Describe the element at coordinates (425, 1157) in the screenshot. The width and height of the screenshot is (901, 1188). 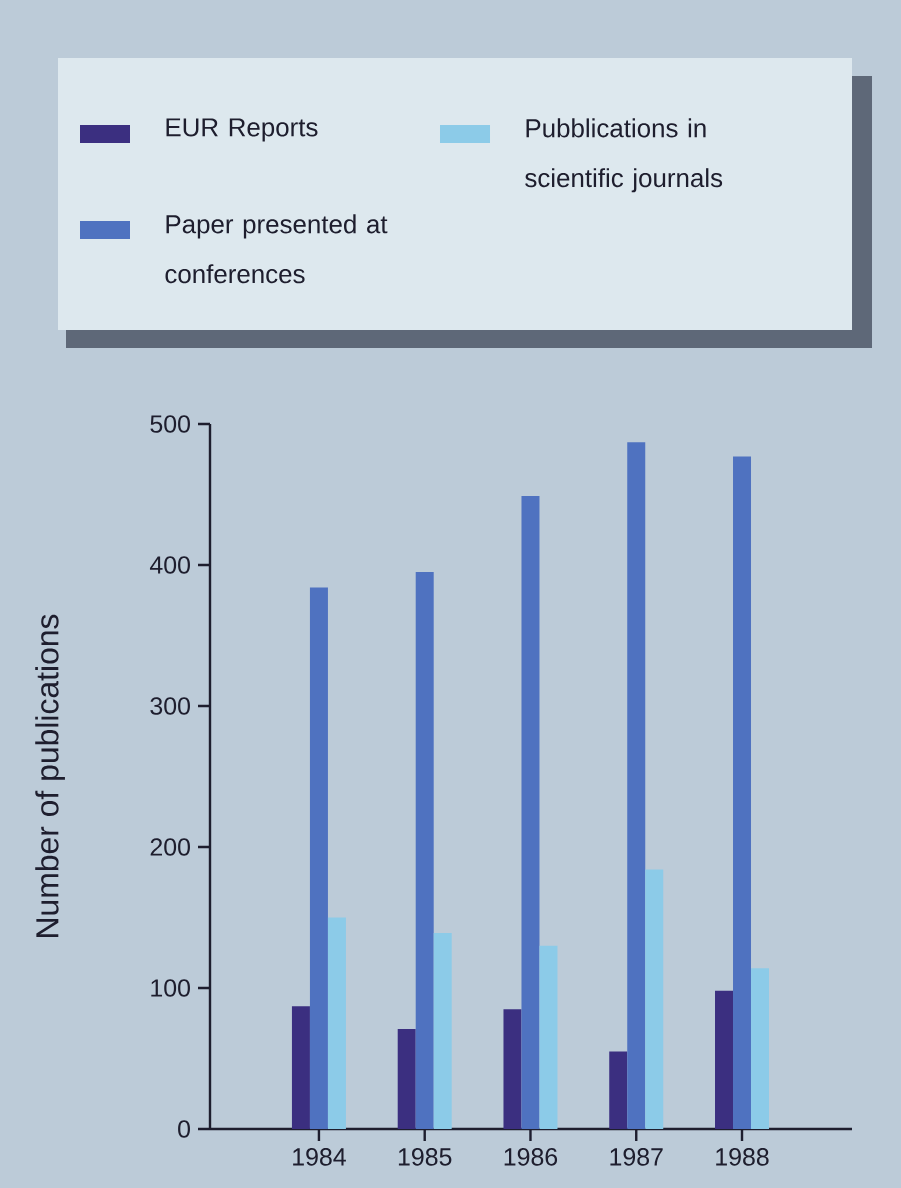
I see `x-tick-label: 1985` at that location.